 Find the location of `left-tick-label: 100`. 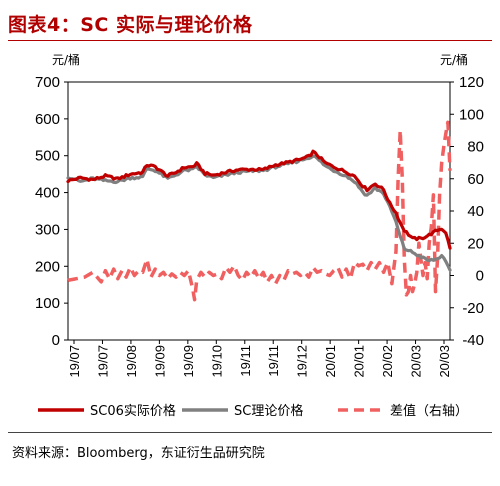

left-tick-label: 100 is located at coordinates (47, 303).